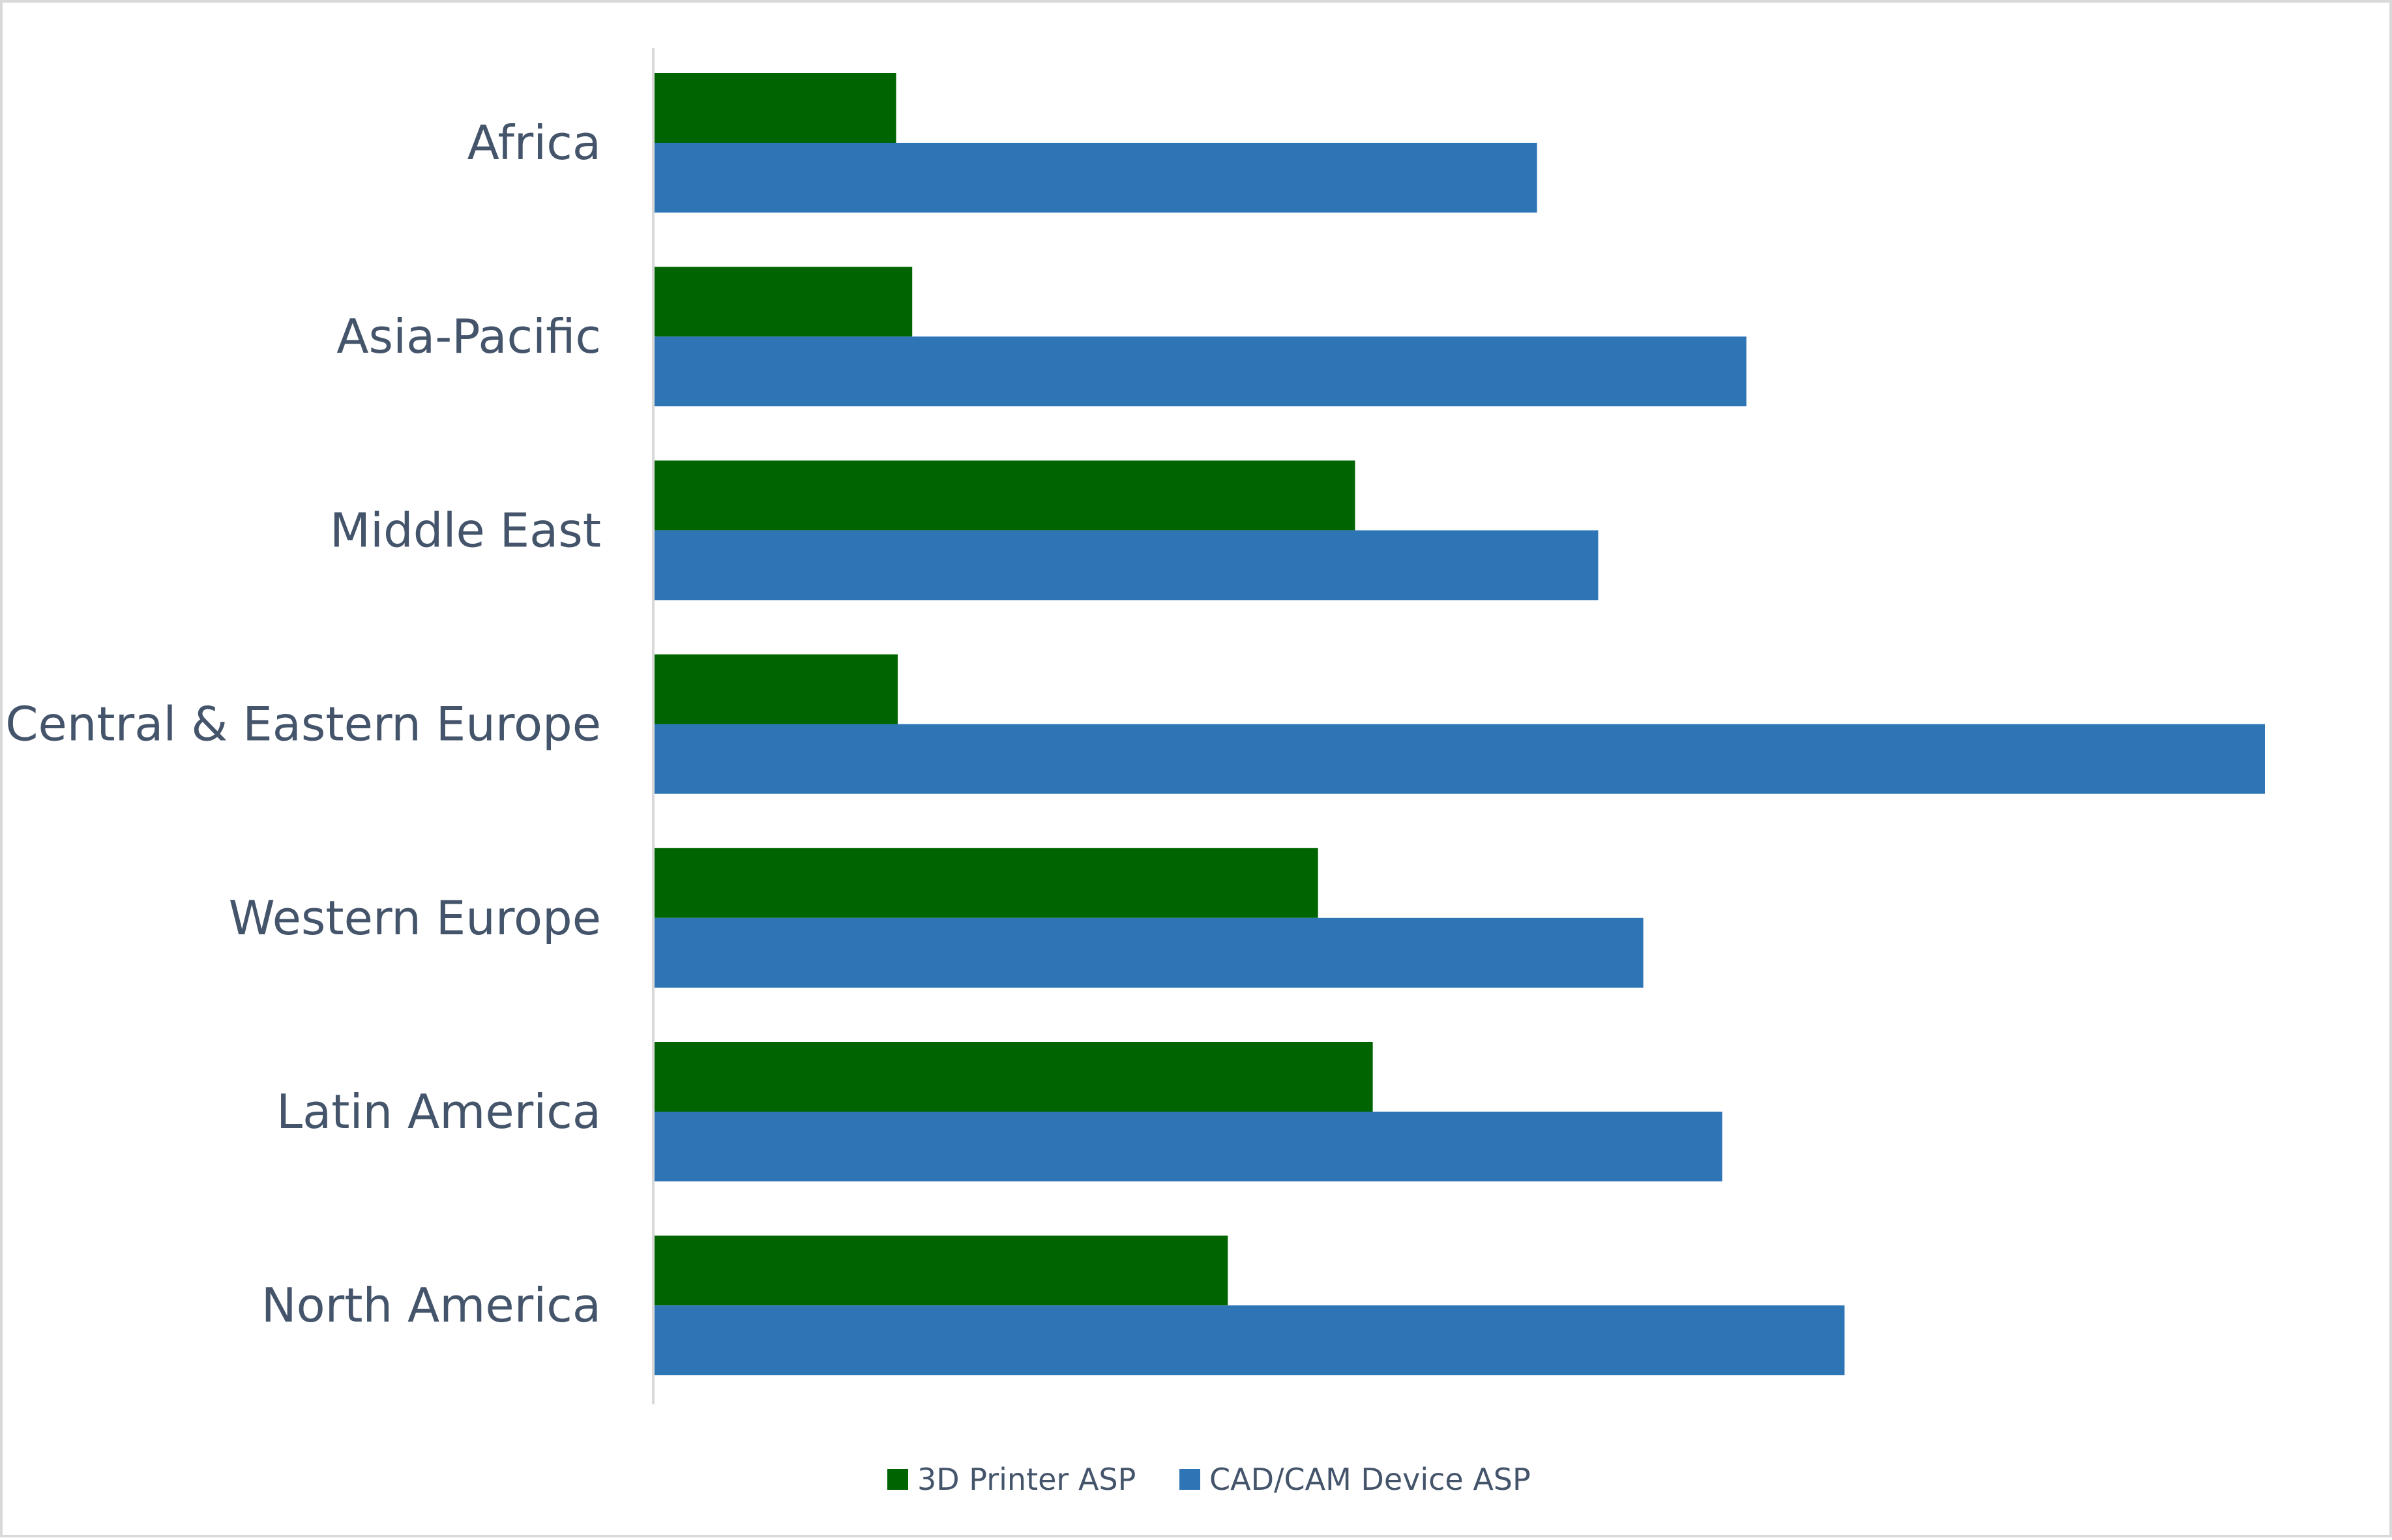 The image size is (2392, 1540). What do you see at coordinates (1201, 371) in the screenshot?
I see `bar-cad-cam-device-asp-asia-pacific` at bounding box center [1201, 371].